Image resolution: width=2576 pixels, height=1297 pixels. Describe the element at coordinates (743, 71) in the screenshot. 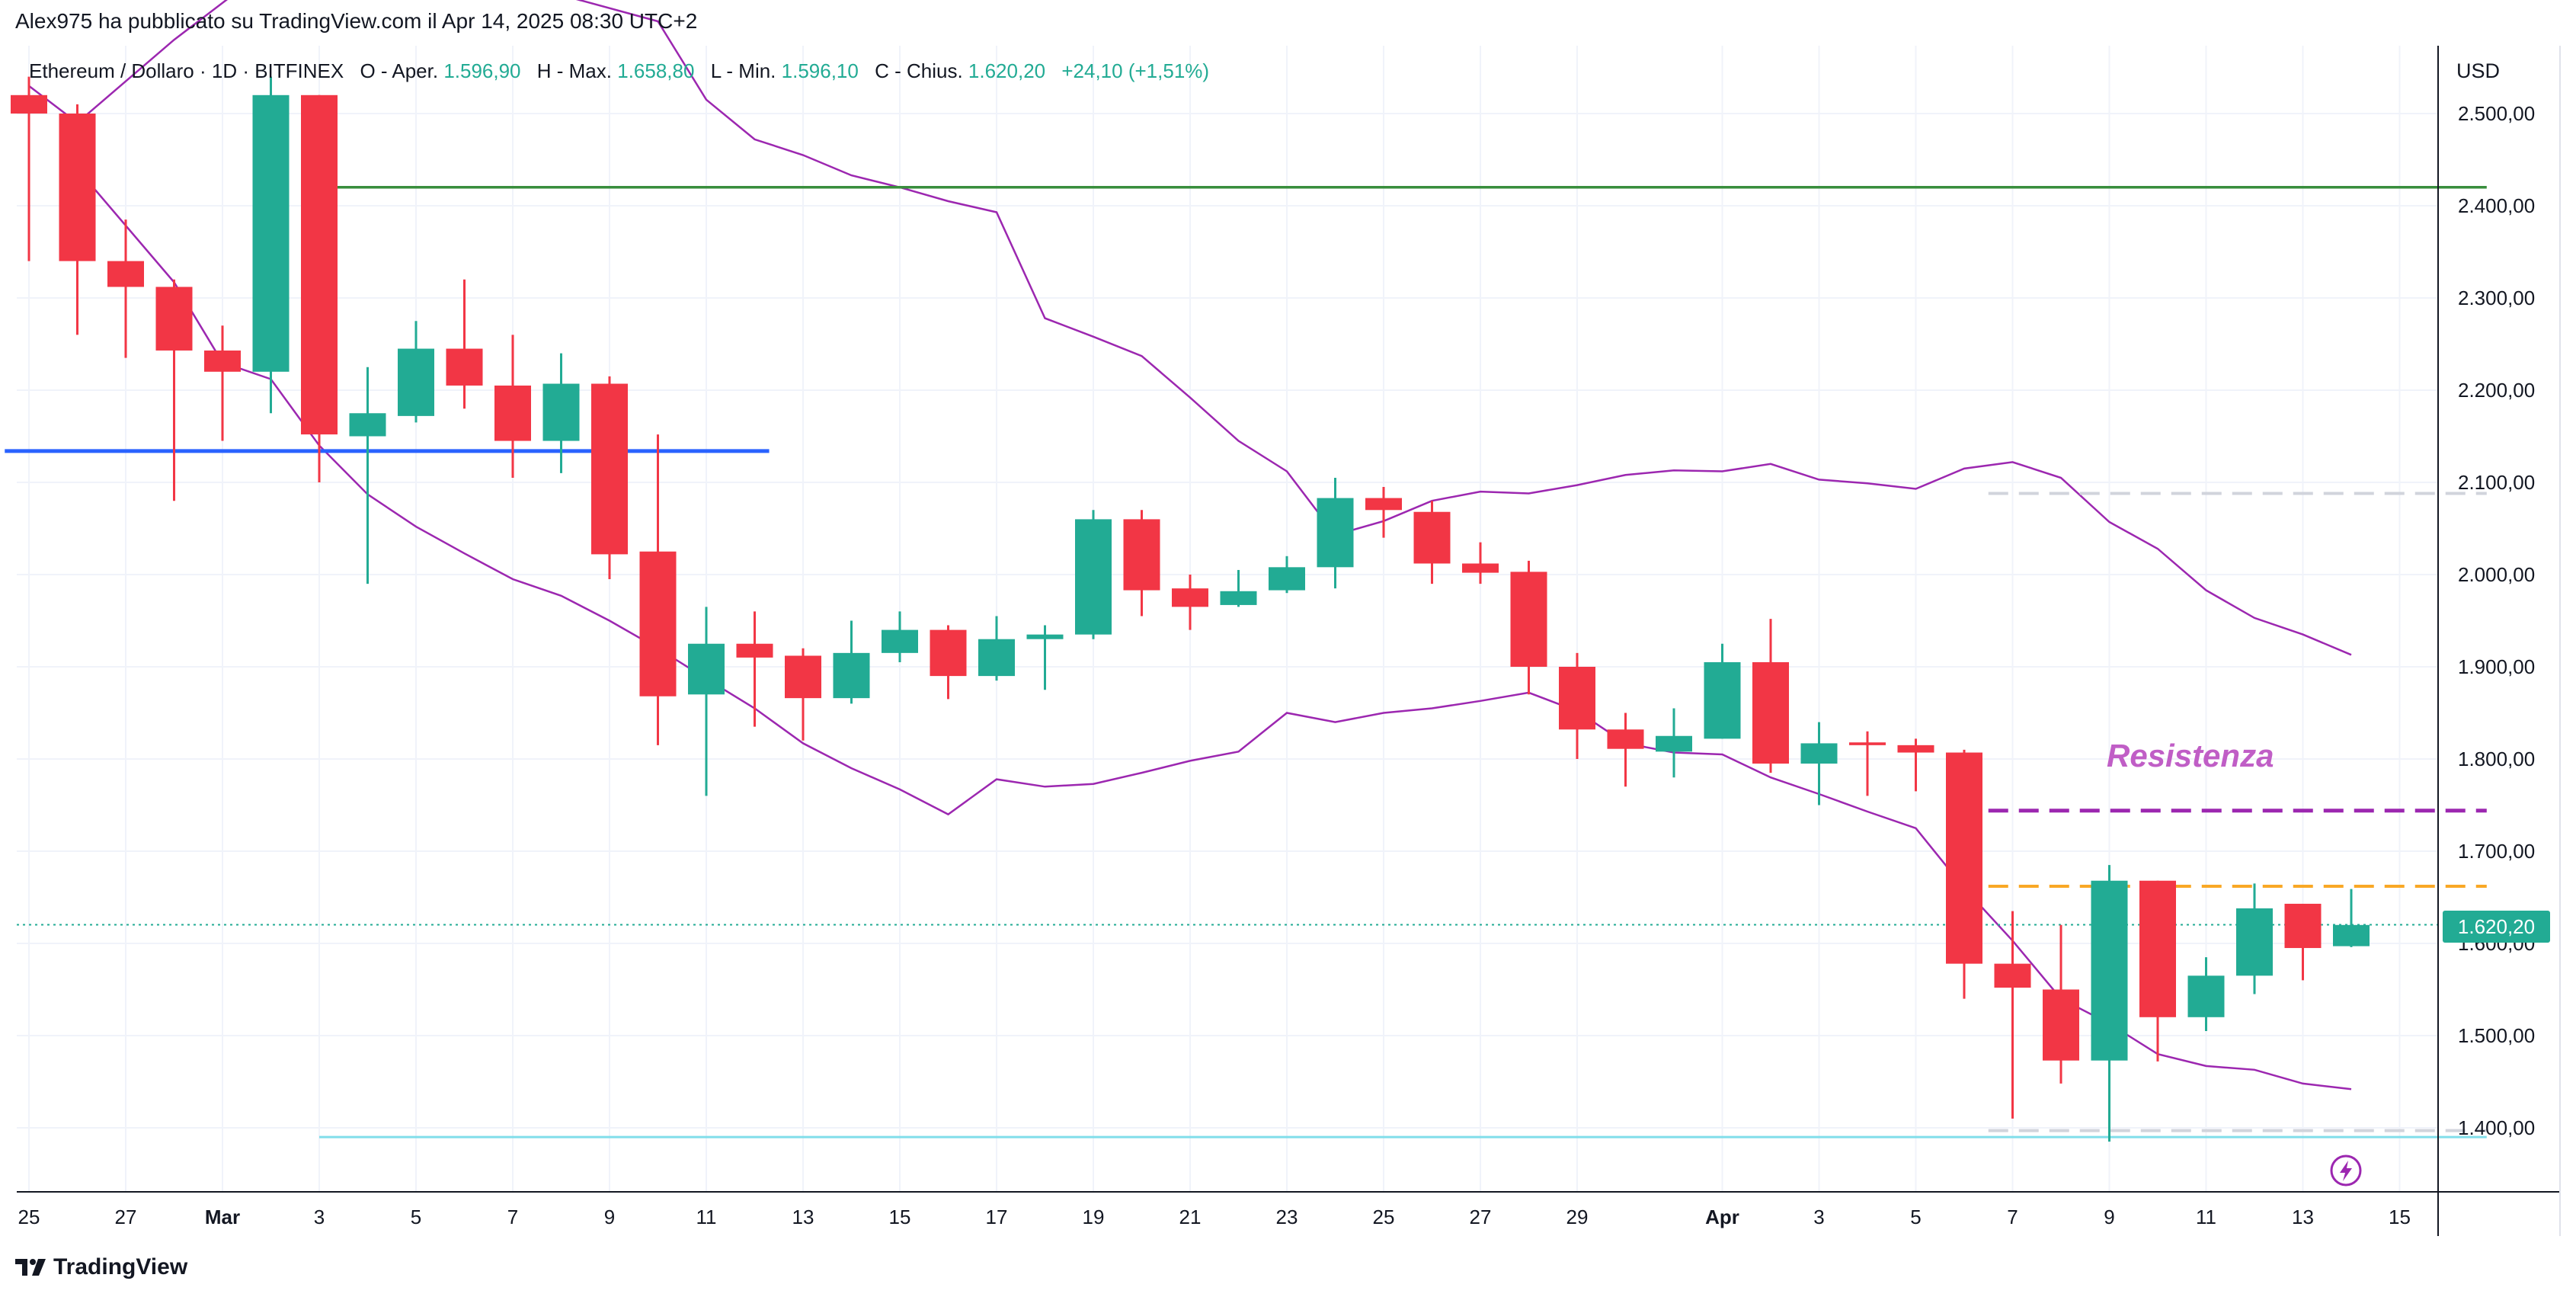

I see `low-label: L - Min.` at that location.